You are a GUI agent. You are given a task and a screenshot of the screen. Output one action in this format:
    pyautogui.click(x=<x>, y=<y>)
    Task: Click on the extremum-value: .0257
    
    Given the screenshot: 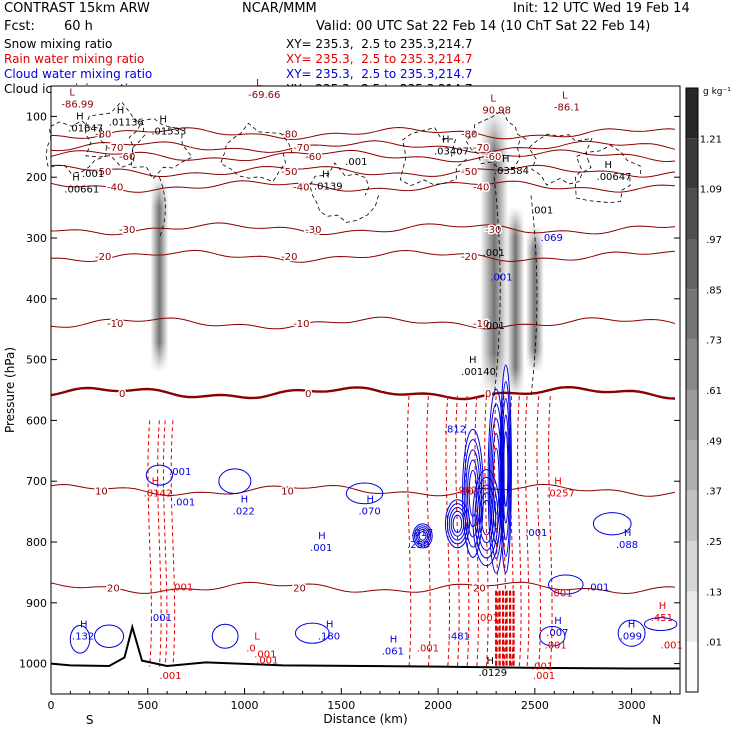 What is the action you would take?
    pyautogui.click(x=560, y=493)
    